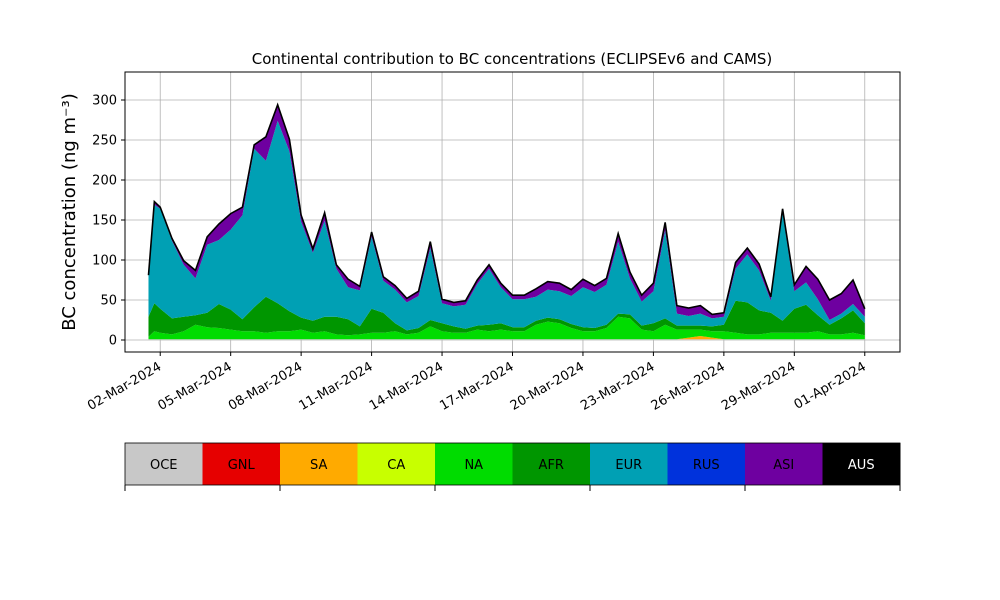  I want to click on legend-label-ca: CA, so click(396, 465).